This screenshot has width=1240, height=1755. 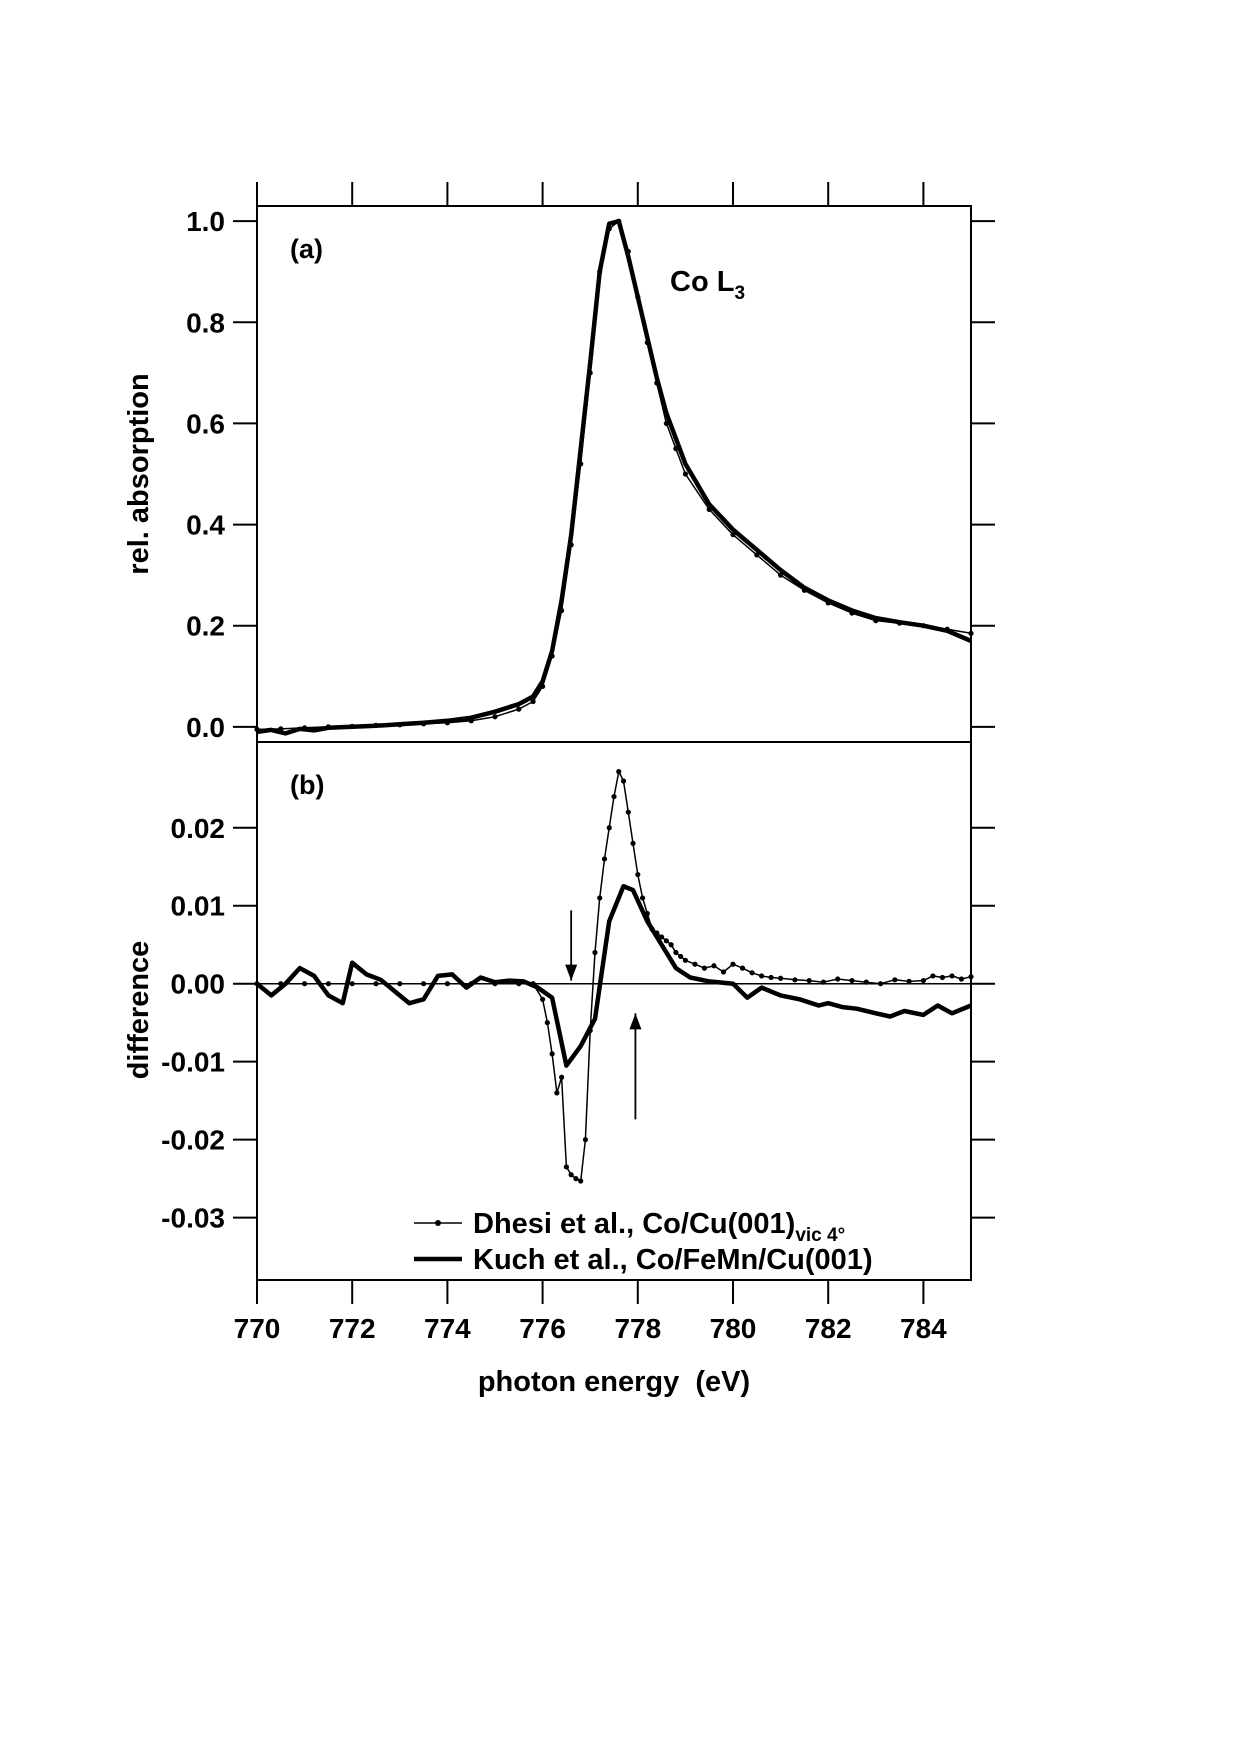 What do you see at coordinates (307, 785) in the screenshot?
I see `panel-b-label: (b)` at bounding box center [307, 785].